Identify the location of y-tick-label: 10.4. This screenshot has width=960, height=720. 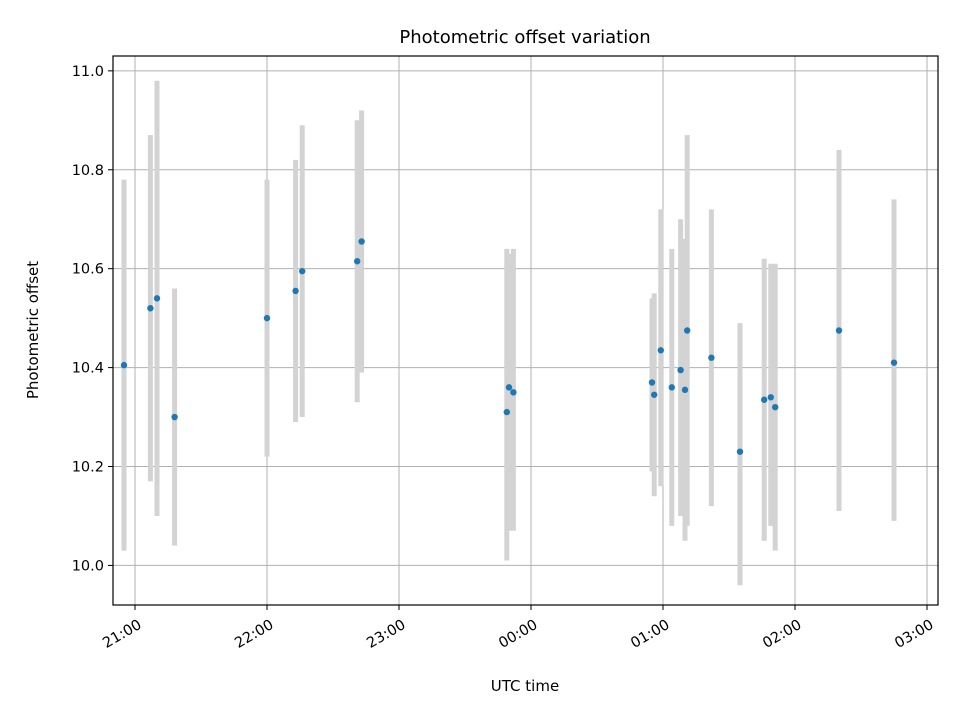
(88, 369).